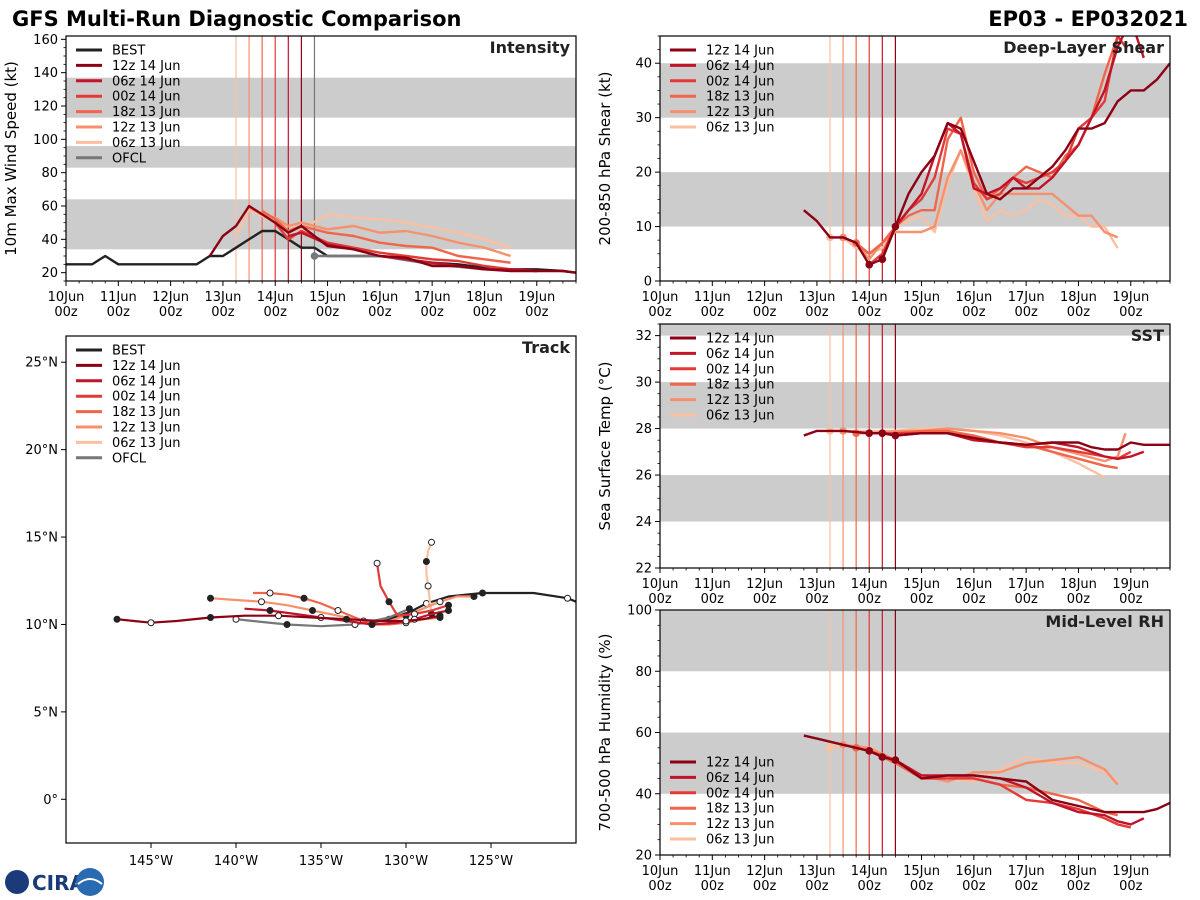  What do you see at coordinates (740, 369) in the screenshot?
I see `legend-label-00z-14-jun: 00z 14 Jun` at bounding box center [740, 369].